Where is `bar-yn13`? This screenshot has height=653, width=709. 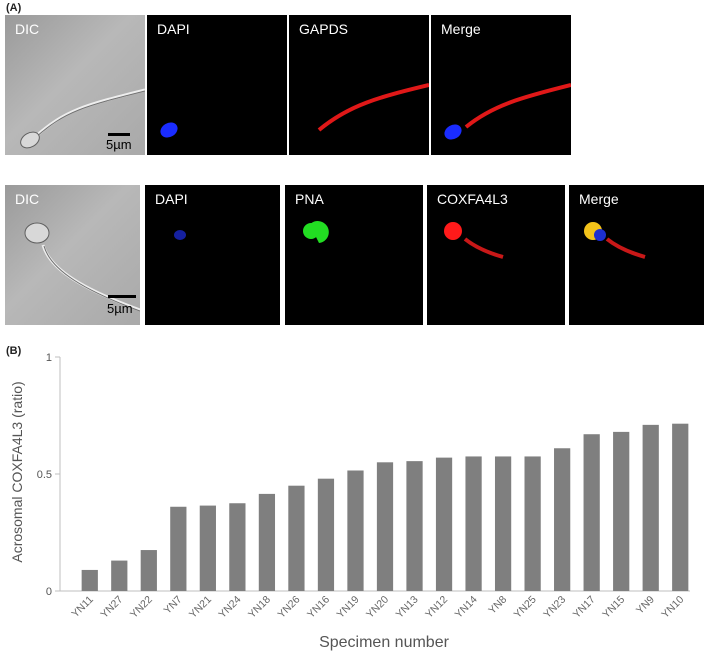
bar-yn13 is located at coordinates (414, 526).